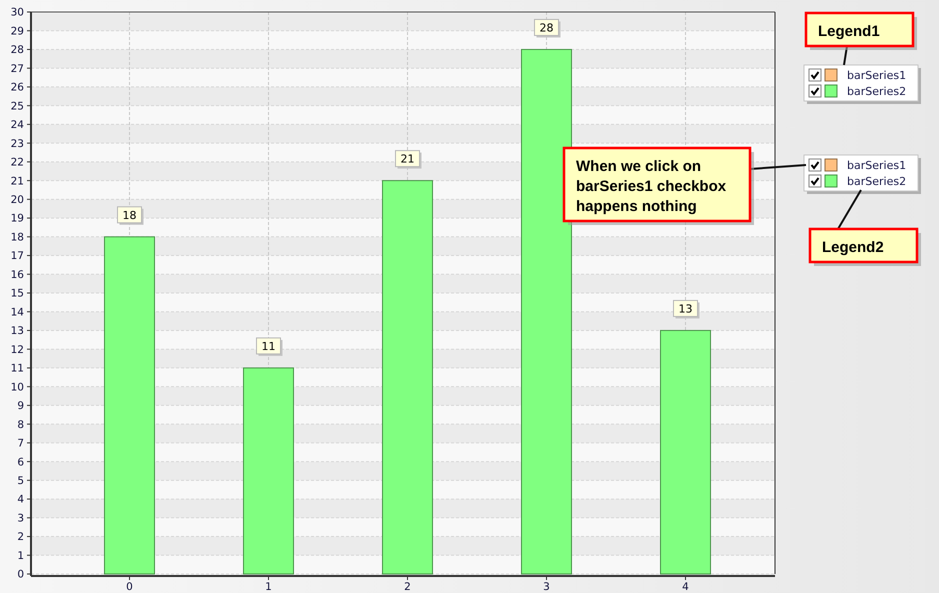 This screenshot has width=939, height=593. Describe the element at coordinates (20, 462) in the screenshot. I see `y-tick-label: 6` at that location.